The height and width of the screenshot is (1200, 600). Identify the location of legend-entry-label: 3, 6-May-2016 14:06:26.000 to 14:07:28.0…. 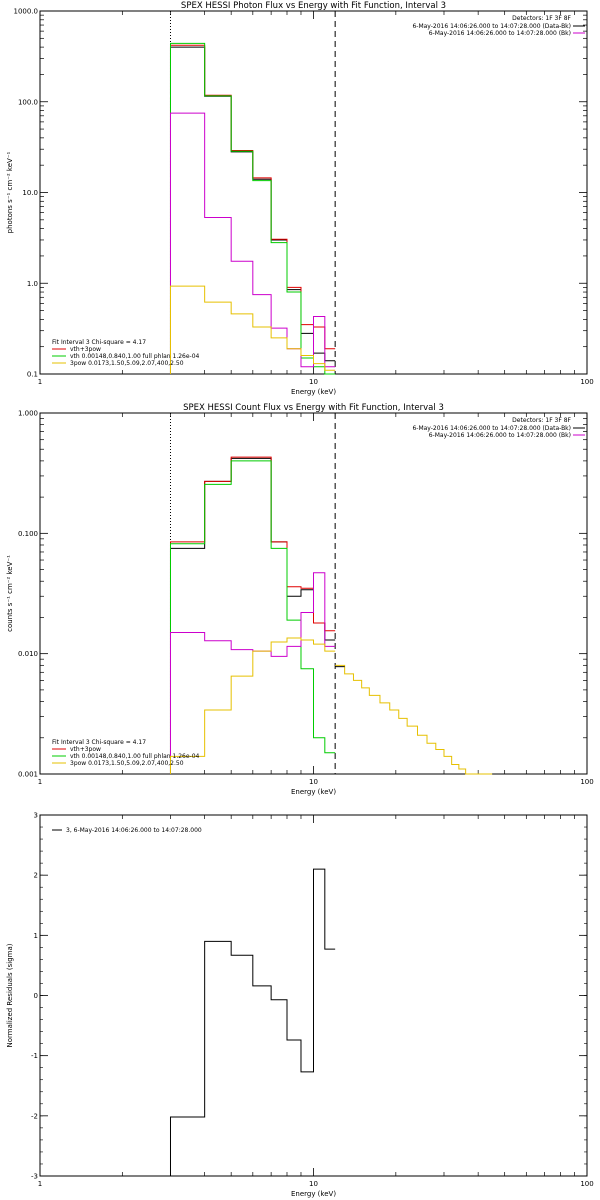
(134, 830).